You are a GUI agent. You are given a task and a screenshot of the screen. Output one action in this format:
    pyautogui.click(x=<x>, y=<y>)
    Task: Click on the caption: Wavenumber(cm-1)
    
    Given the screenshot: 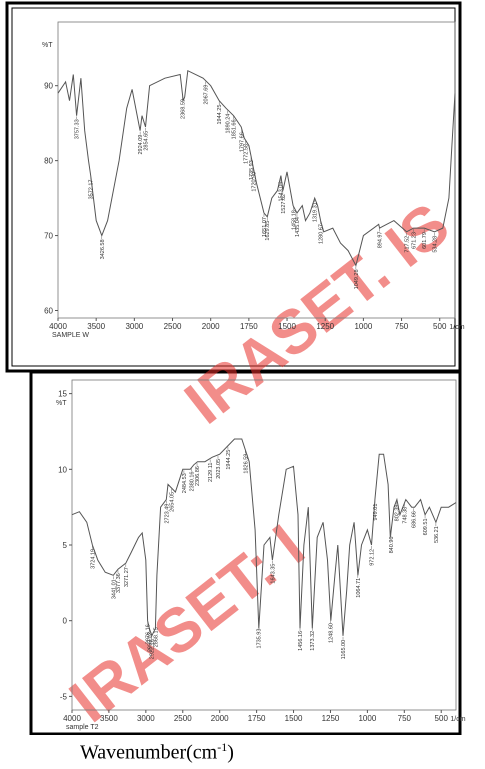 What is the action you would take?
    pyautogui.click(x=157, y=752)
    